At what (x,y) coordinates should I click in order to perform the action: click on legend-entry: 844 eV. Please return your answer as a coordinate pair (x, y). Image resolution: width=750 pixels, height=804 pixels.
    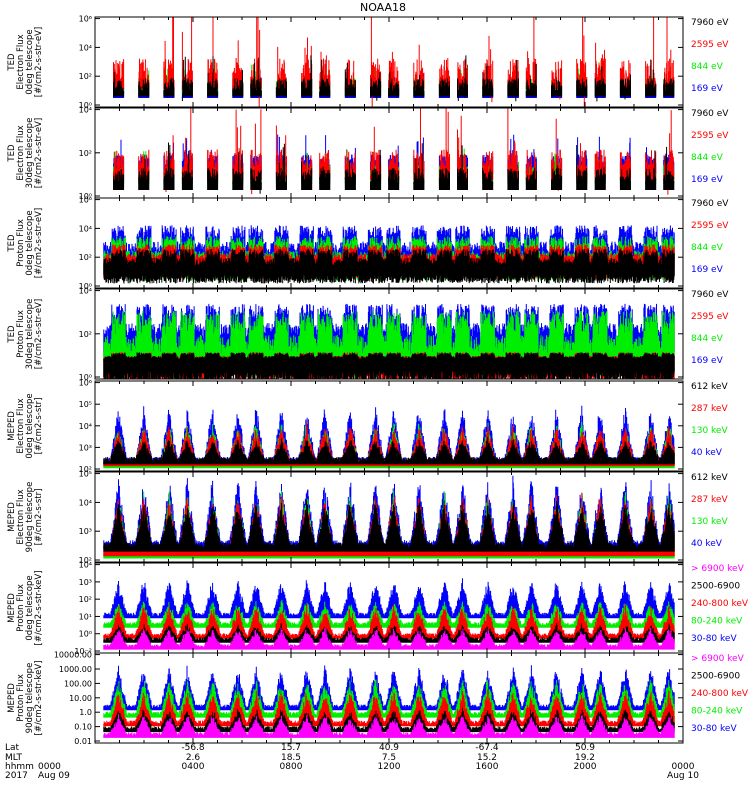
    Looking at the image, I should click on (707, 339).